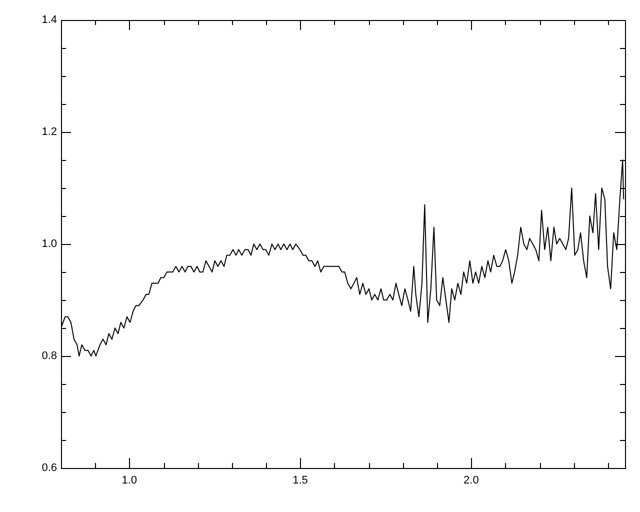 The image size is (640, 512). Describe the element at coordinates (49, 356) in the screenshot. I see `y-tick-label: 0.8` at that location.